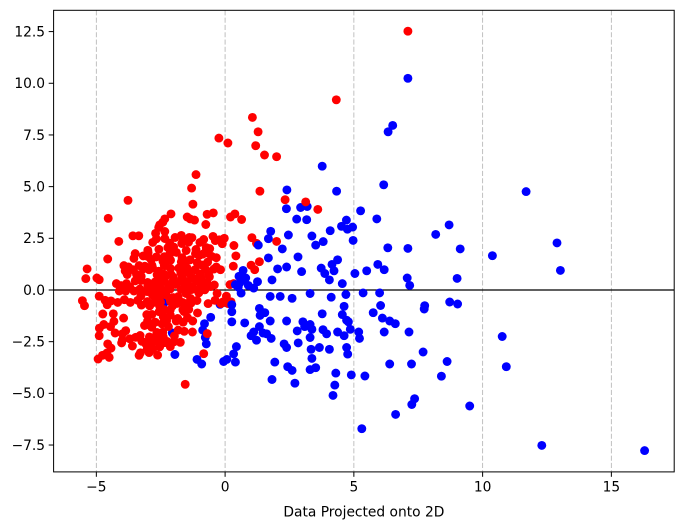  What do you see at coordinates (34, 136) in the screenshot?
I see `y-tick-label: 7.5` at bounding box center [34, 136].